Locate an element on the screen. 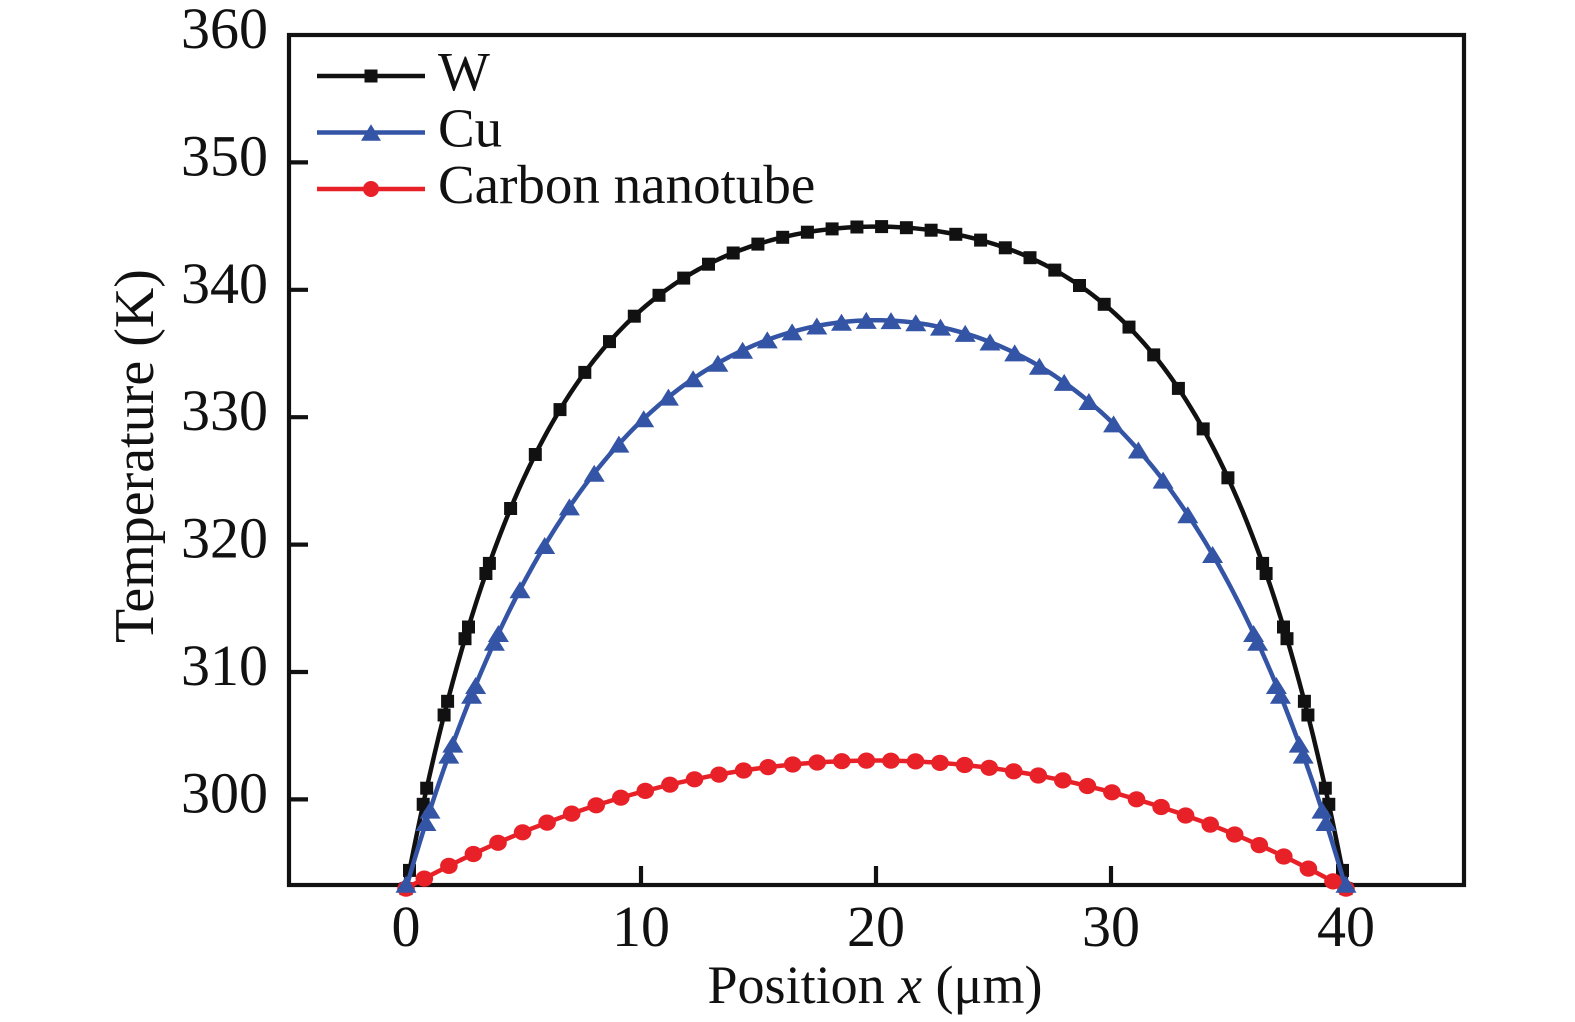 Image resolution: width=1575 pixels, height=1022 pixels. svg-text: 30 is located at coordinates (1111, 926).